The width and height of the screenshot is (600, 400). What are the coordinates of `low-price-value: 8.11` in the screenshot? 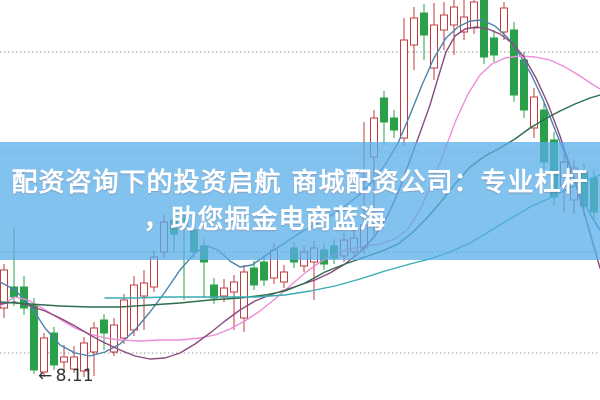 It's located at (74, 376).